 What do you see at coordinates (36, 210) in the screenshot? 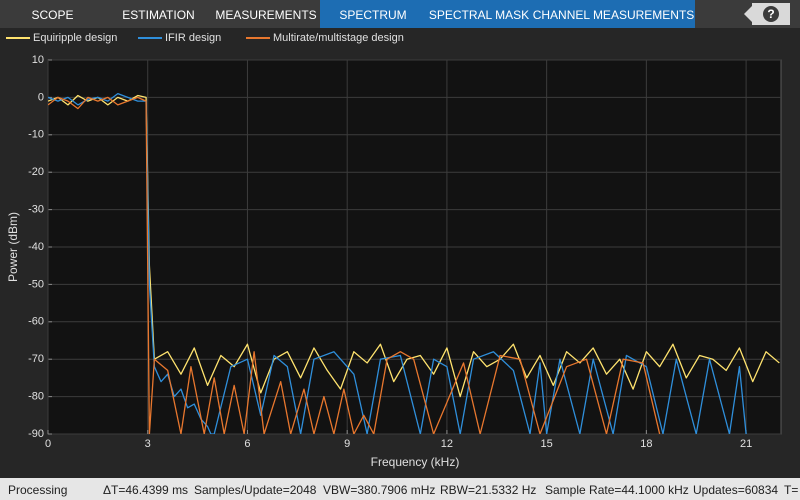
I see `y-tick-label: -30` at bounding box center [36, 210].